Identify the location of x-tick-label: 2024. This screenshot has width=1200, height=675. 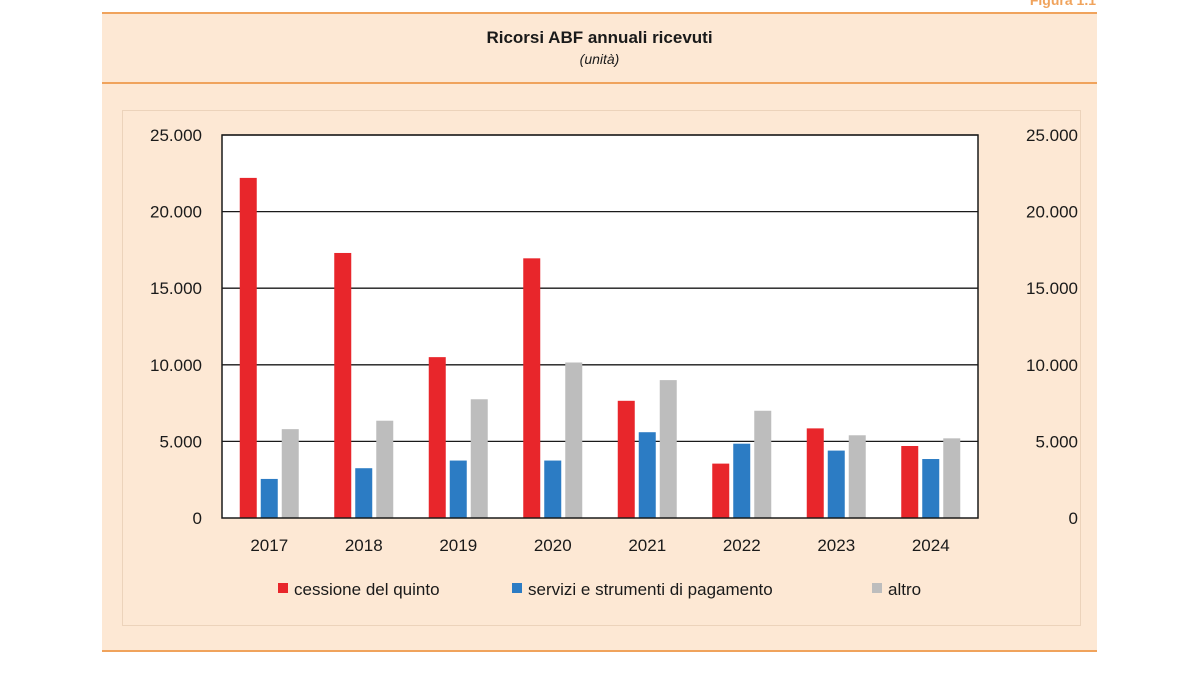
(931, 545).